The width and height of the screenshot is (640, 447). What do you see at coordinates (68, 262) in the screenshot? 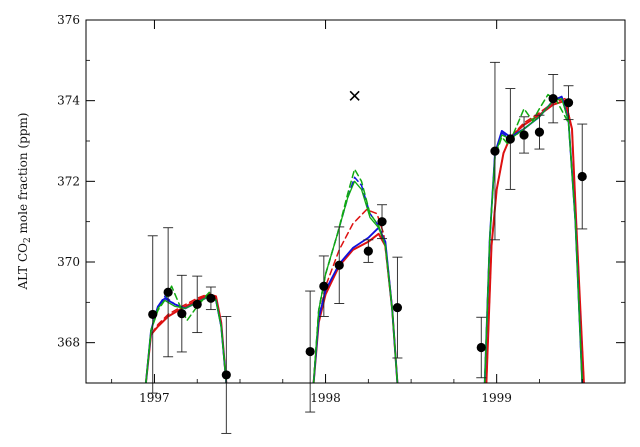
I see `y-tick-label: 370` at bounding box center [68, 262].